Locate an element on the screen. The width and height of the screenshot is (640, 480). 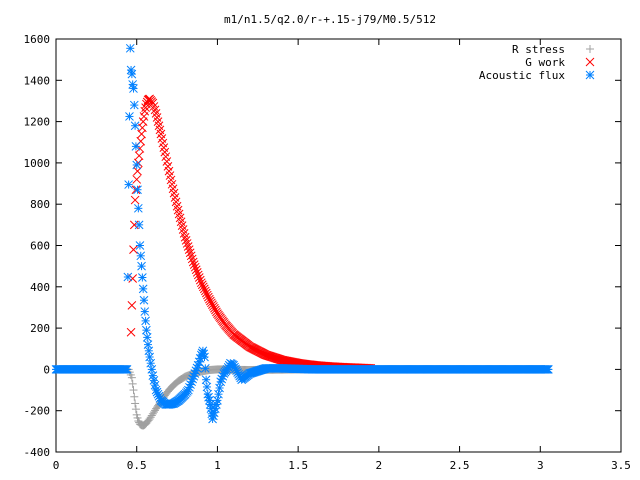
y-tick-label: 1000 is located at coordinates (37, 163).